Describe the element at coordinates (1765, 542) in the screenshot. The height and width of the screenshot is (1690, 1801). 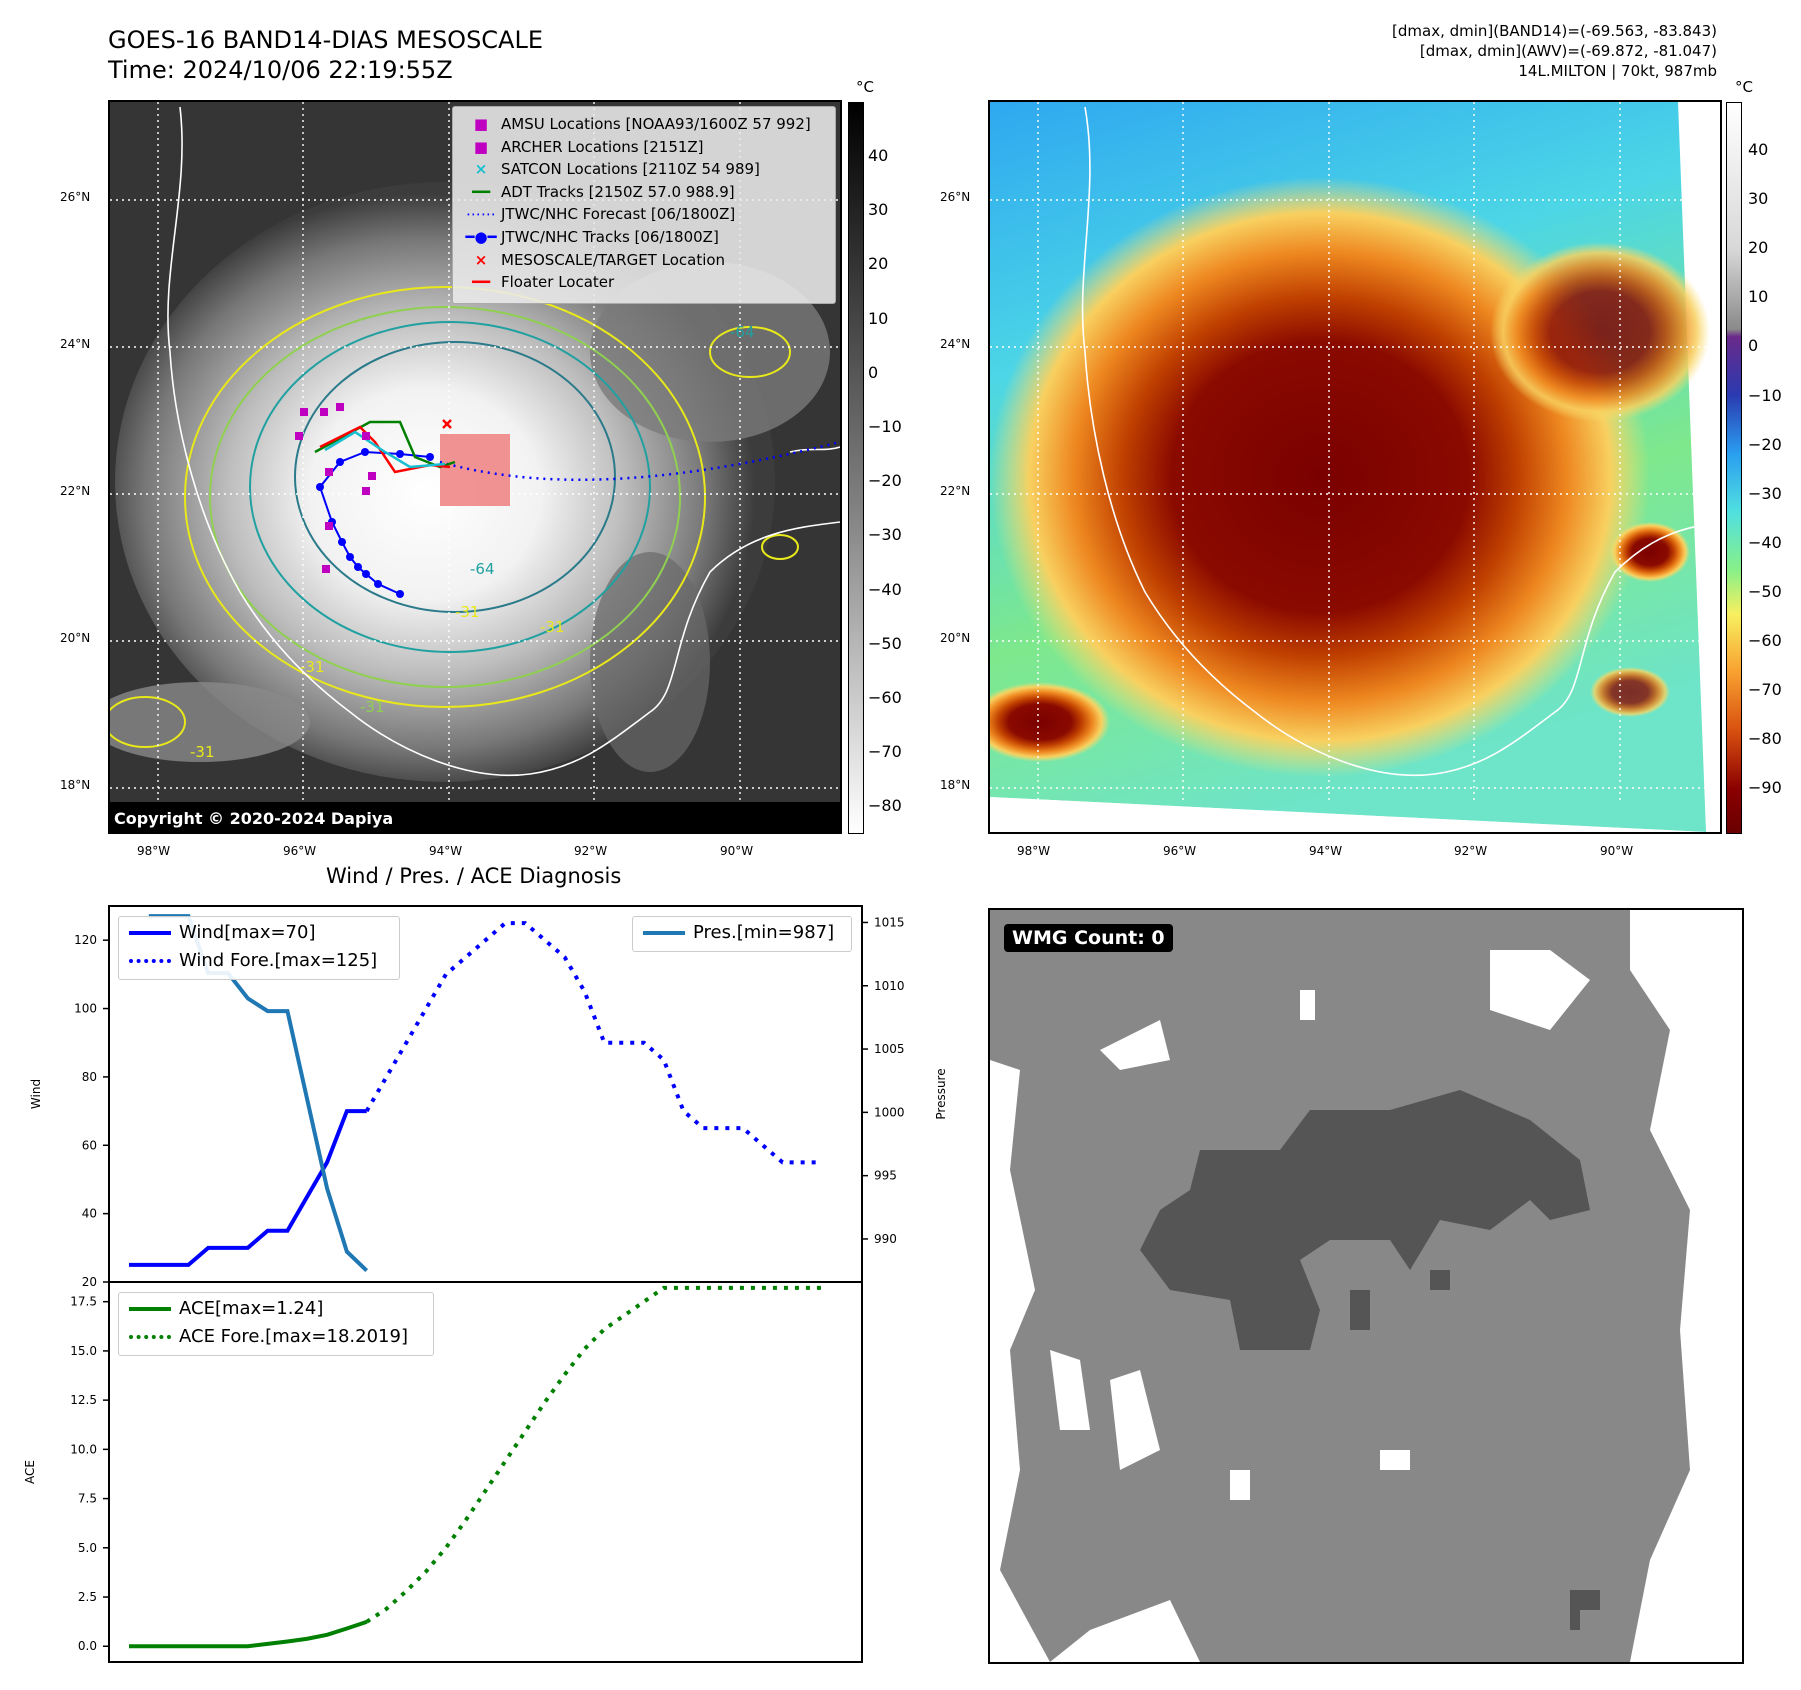
I see `awv-colorbar-tick: −40` at that location.